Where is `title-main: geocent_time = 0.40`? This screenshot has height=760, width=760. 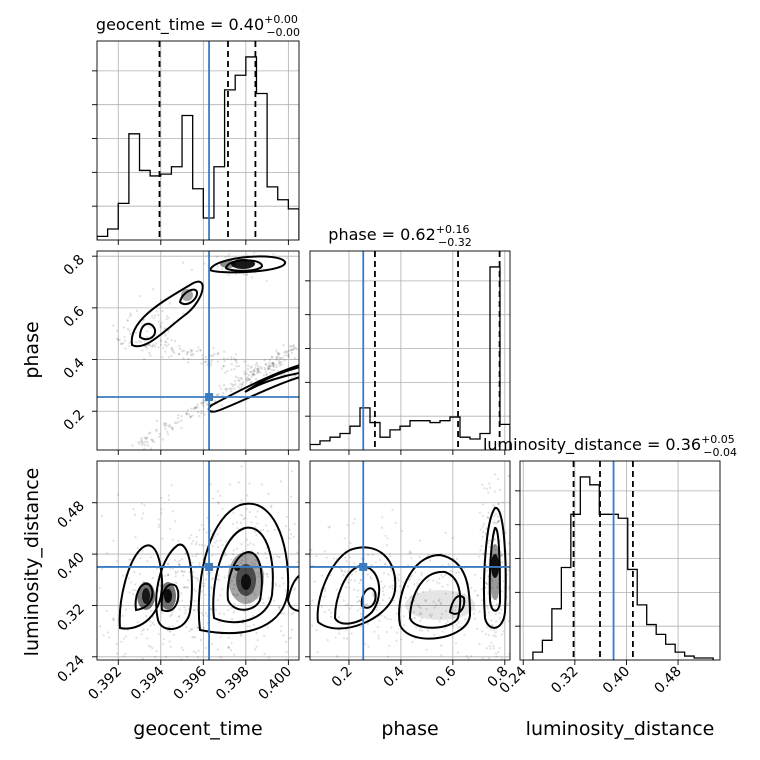 title-main: geocent_time = 0.40 is located at coordinates (180, 25).